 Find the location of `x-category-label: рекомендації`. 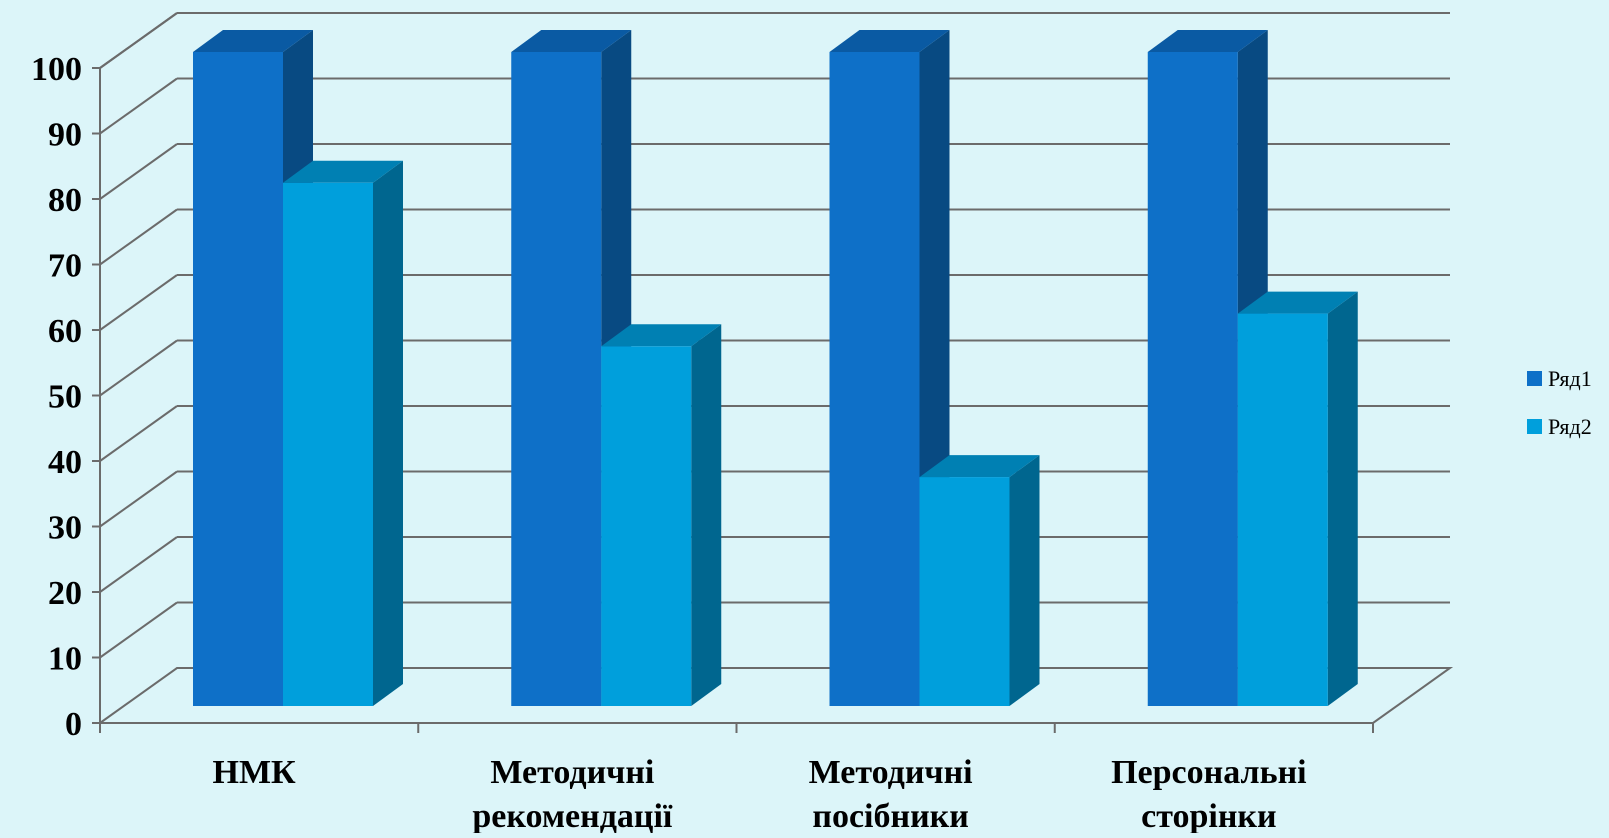

x-category-label: рекомендації is located at coordinates (572, 815).